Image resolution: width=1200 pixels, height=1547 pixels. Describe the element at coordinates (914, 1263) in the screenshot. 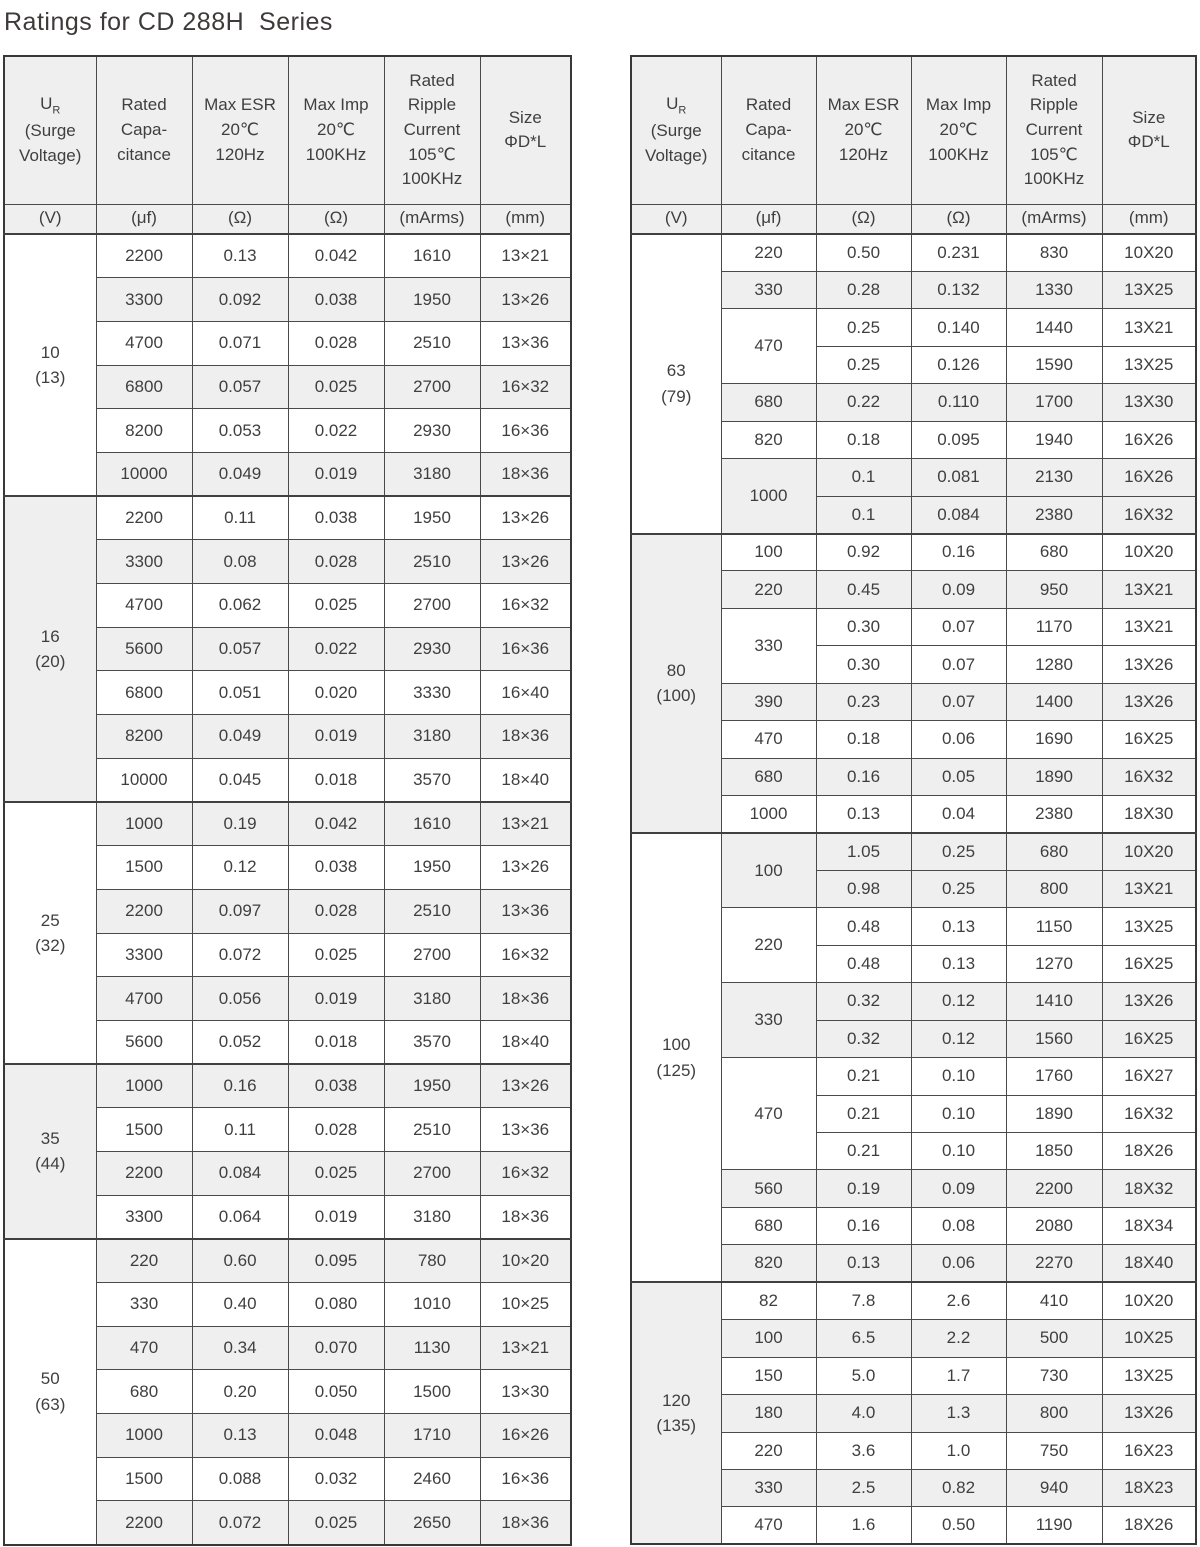

I see `table-row: 820 0.13 0.06 2270 18X40` at that location.